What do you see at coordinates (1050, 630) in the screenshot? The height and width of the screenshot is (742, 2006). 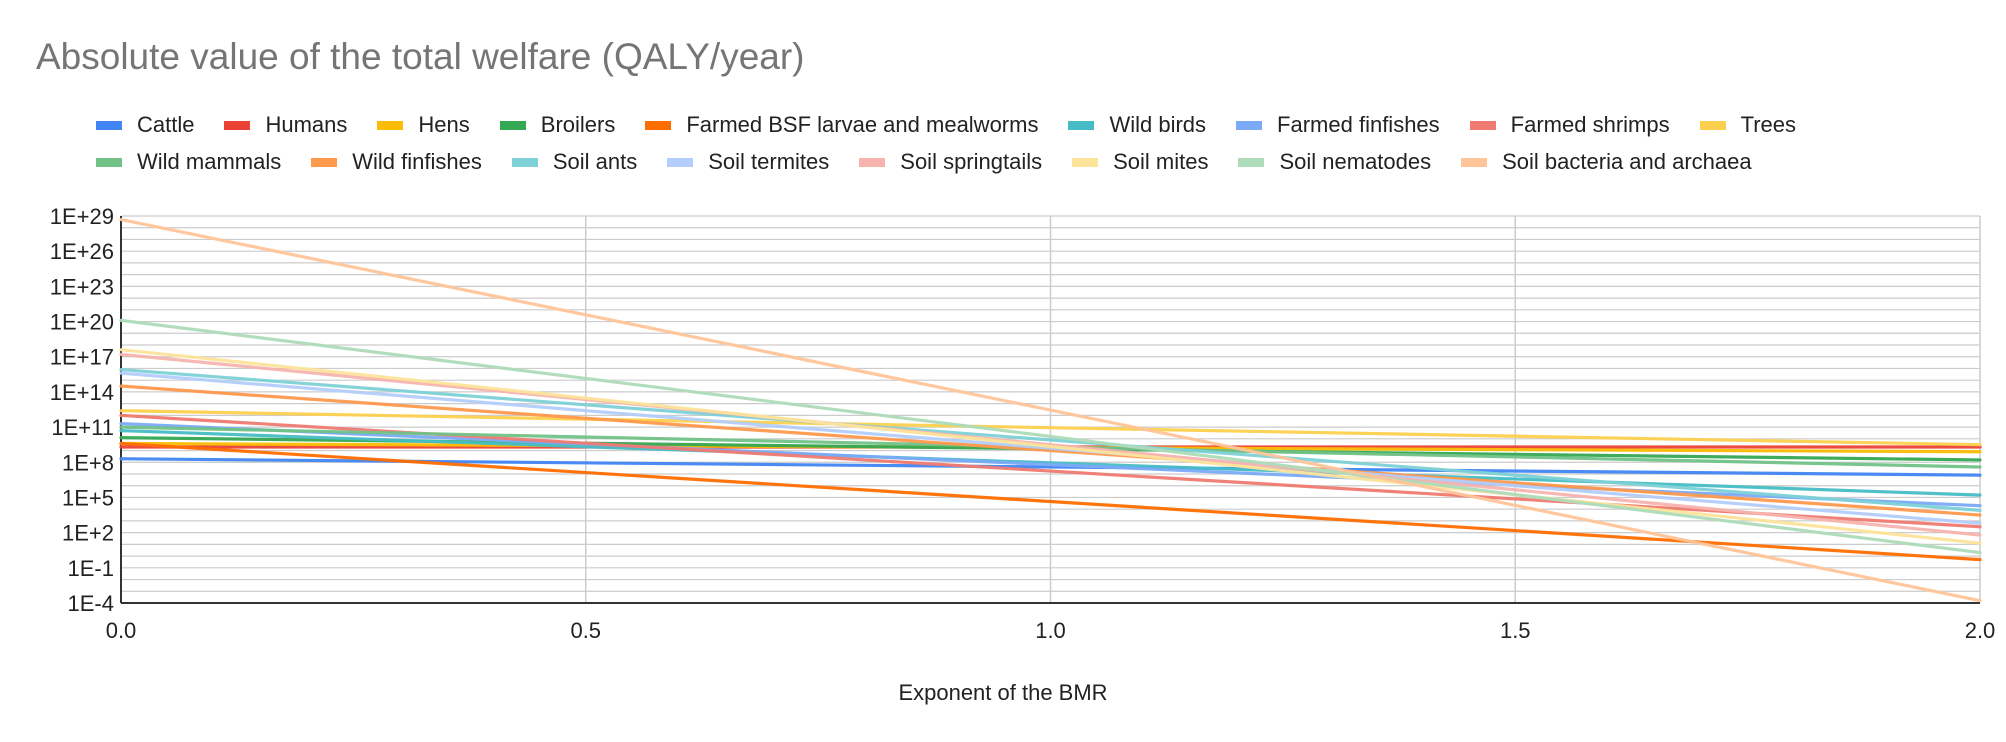 I see `x-tick-label: 1.0` at bounding box center [1050, 630].